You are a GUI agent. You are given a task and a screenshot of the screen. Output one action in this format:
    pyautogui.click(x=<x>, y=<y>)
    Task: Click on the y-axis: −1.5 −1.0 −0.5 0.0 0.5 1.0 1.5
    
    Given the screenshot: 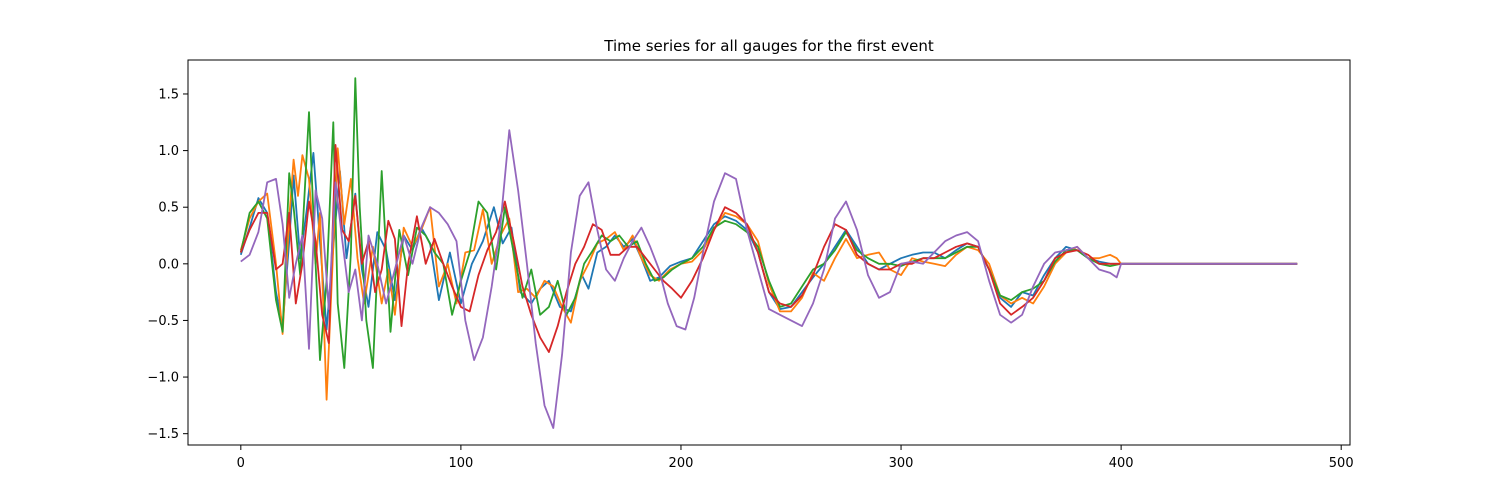 What is the action you would take?
    pyautogui.click(x=167, y=264)
    